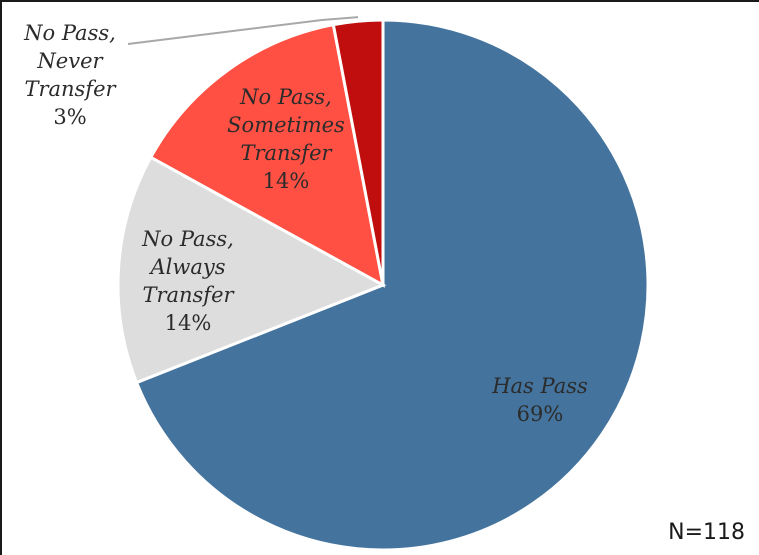  What do you see at coordinates (69, 117) in the screenshot?
I see `slice-label-line: 3%` at bounding box center [69, 117].